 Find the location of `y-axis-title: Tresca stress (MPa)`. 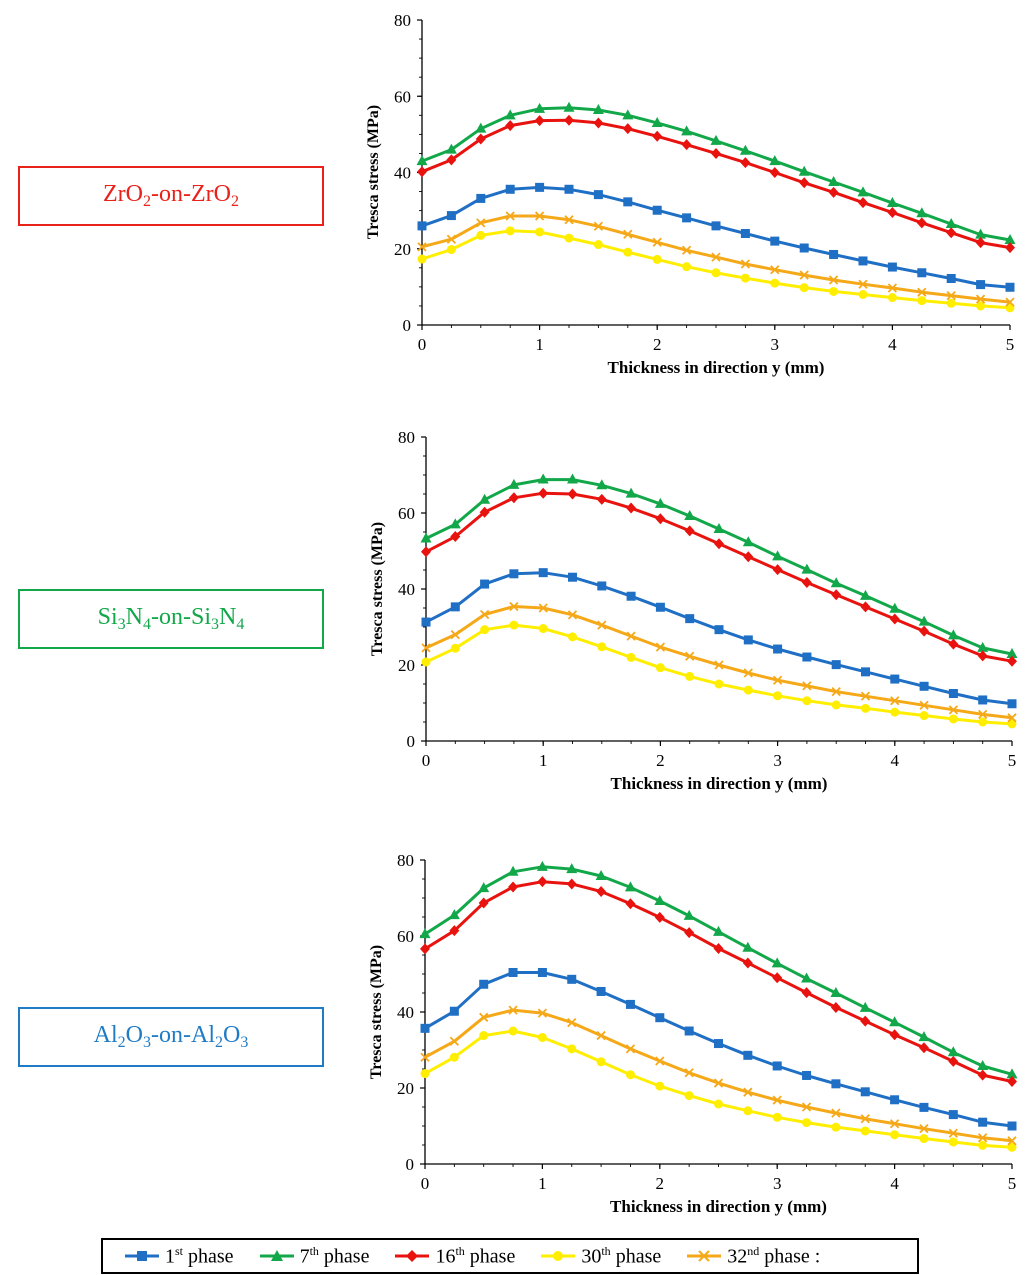

y-axis-title: Tresca stress (MPa) is located at coordinates (373, 172).